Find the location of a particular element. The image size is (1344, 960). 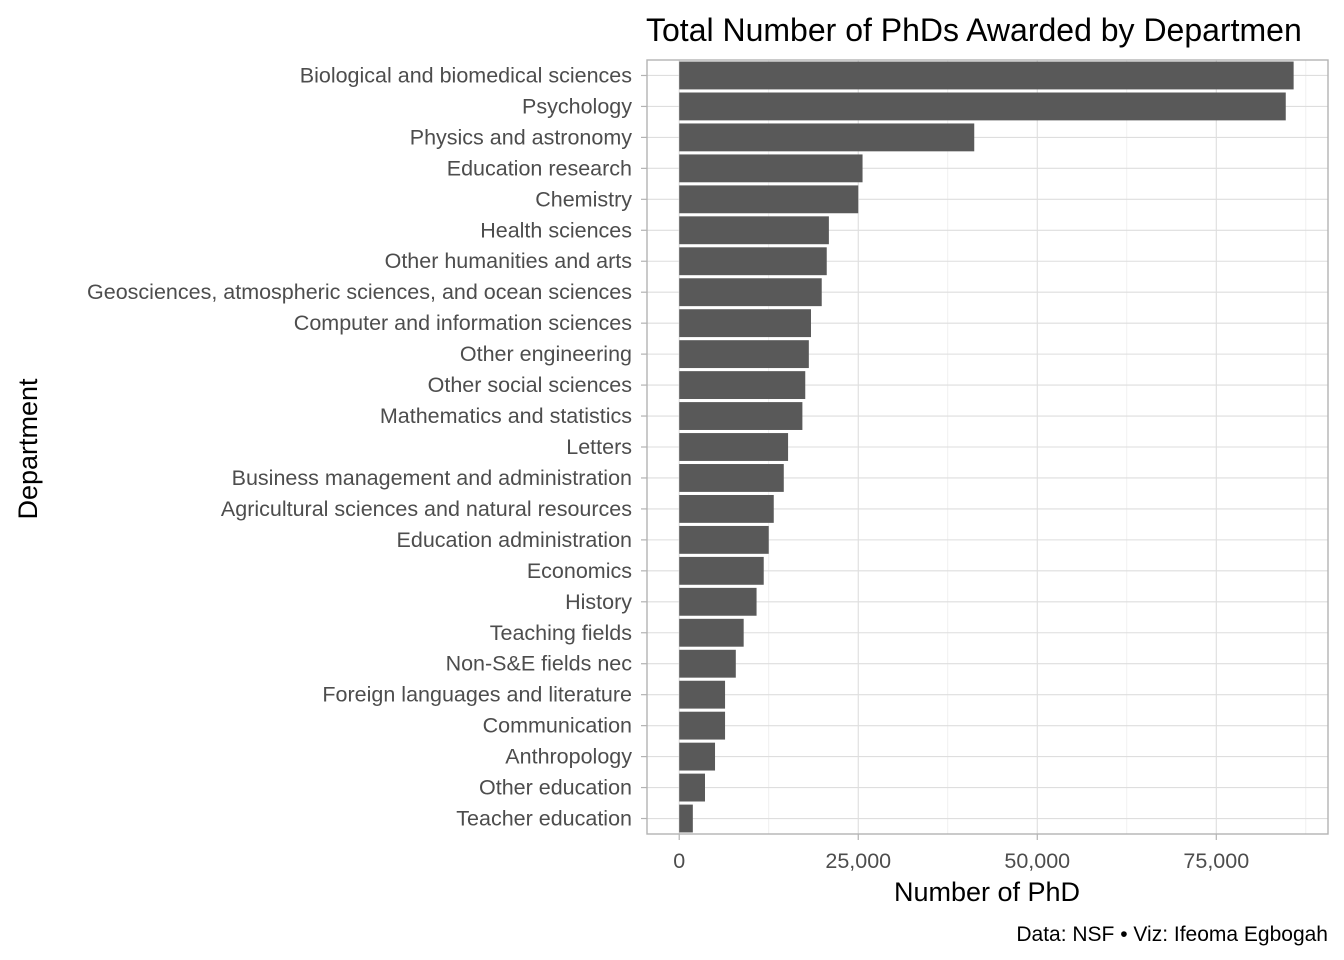

y-tick-label: Other education is located at coordinates (555, 788).